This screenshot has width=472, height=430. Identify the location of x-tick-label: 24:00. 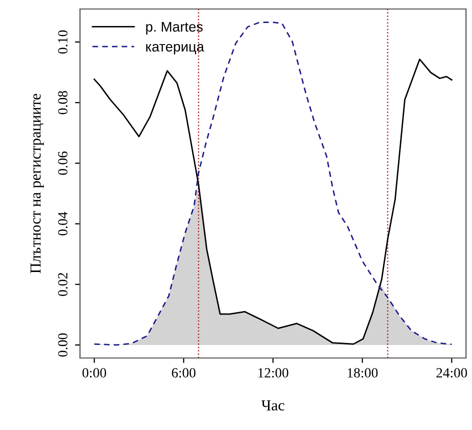
(451, 373).